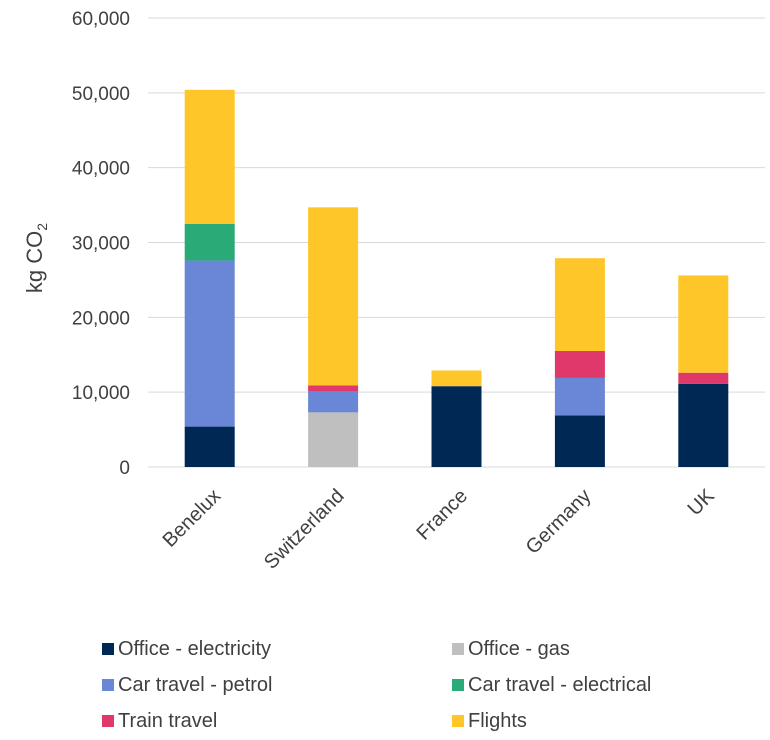 This screenshot has width=770, height=740. I want to click on x-tick-label: France, so click(442, 515).